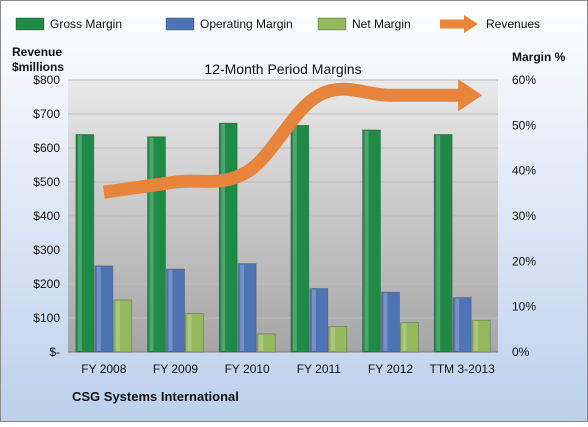 The height and width of the screenshot is (427, 588). I want to click on left-tick-label: $300, so click(46, 250).